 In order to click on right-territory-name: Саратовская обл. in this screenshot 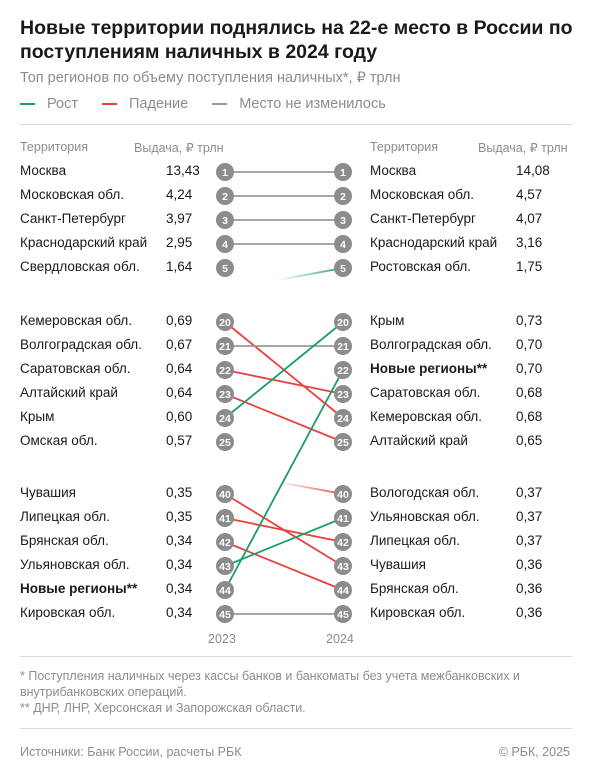, I will do `click(425, 392)`.